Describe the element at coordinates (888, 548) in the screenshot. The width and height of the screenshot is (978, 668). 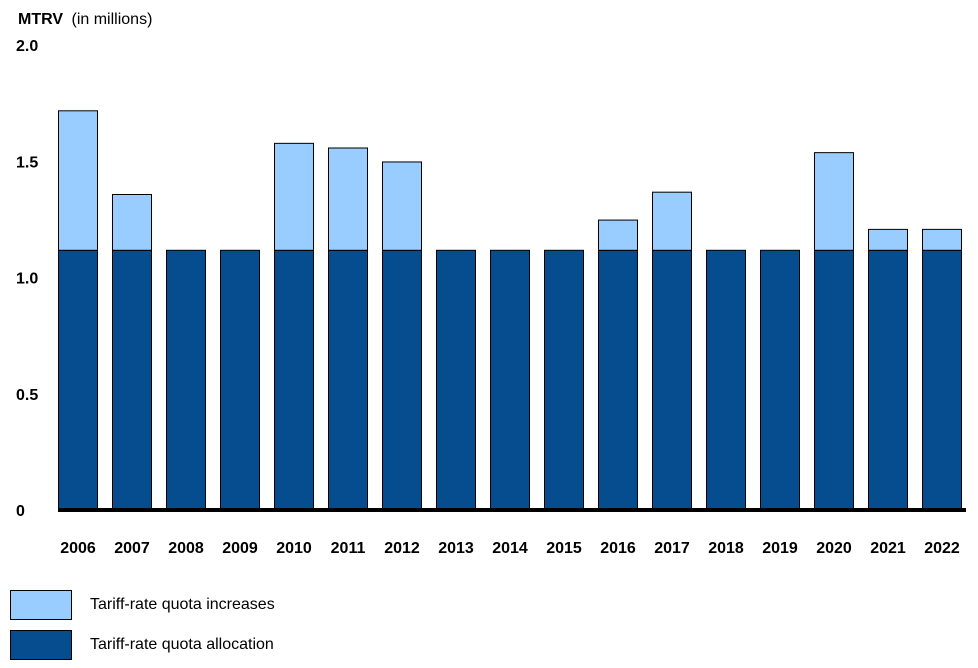
I see `x-tick-label: 2021` at that location.